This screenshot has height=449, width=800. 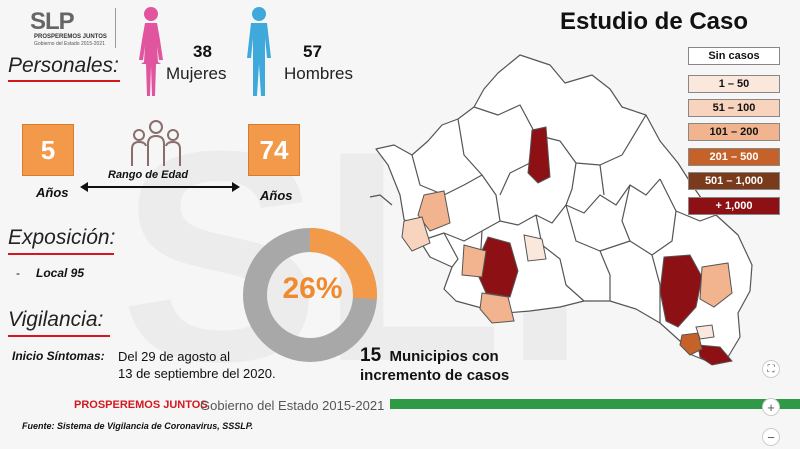 What do you see at coordinates (156, 143) in the screenshot?
I see `people-group-icon` at bounding box center [156, 143].